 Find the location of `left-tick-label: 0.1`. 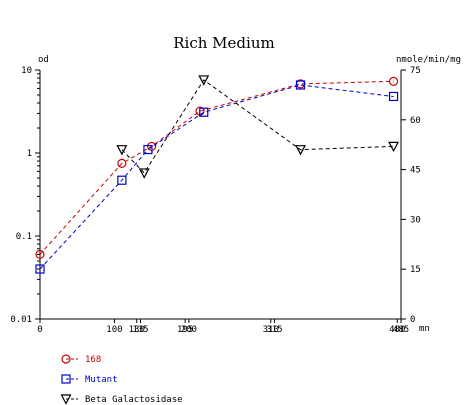

left-tick-label: 0.1 is located at coordinates (24, 237).